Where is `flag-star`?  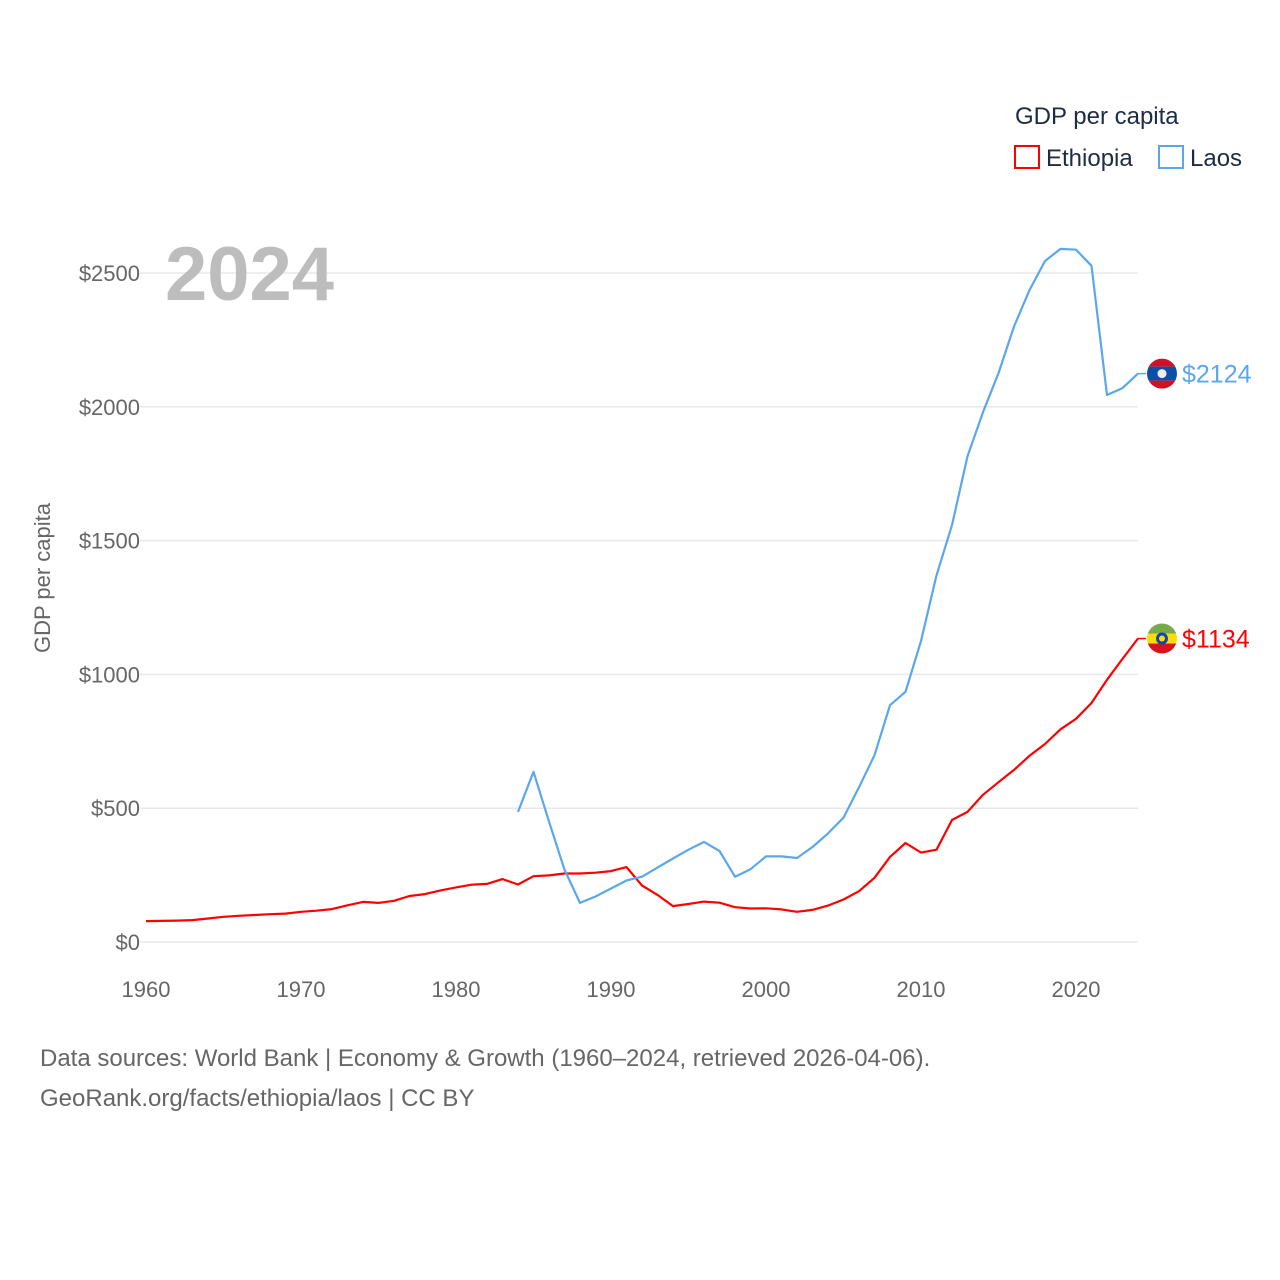 flag-star is located at coordinates (1162, 638).